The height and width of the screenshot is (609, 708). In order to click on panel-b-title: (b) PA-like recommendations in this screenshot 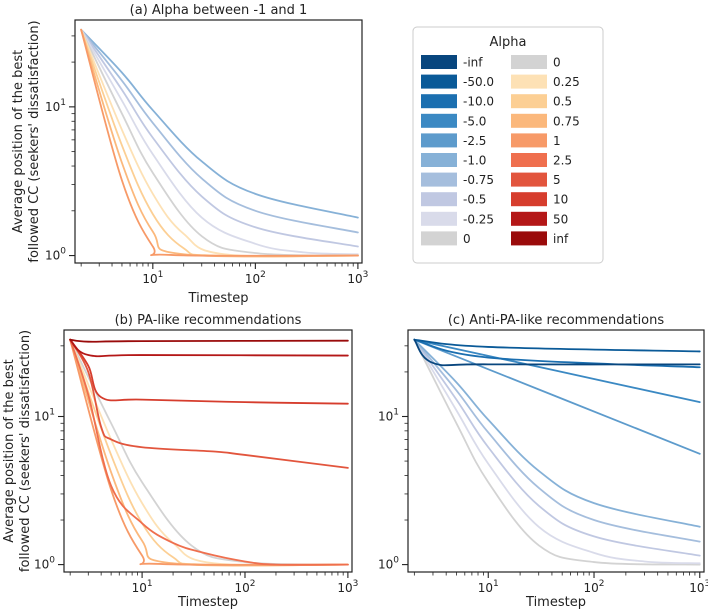, I will do `click(208, 320)`.